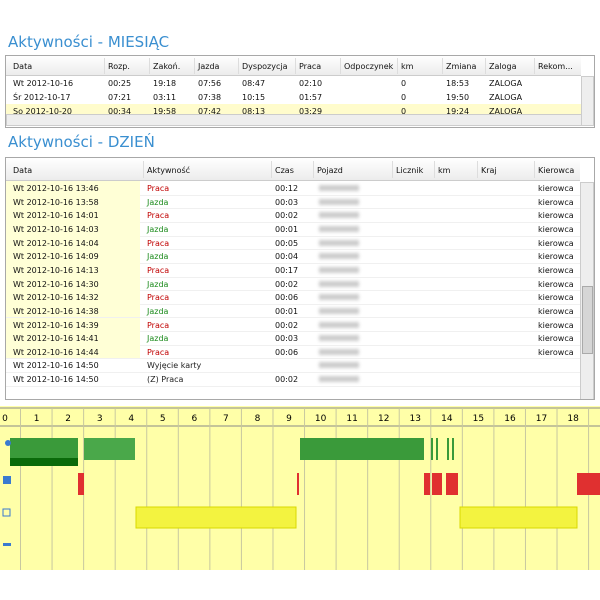 This screenshot has height=600, width=600. Describe the element at coordinates (447, 419) in the screenshot. I see `hour-label: 14` at that location.